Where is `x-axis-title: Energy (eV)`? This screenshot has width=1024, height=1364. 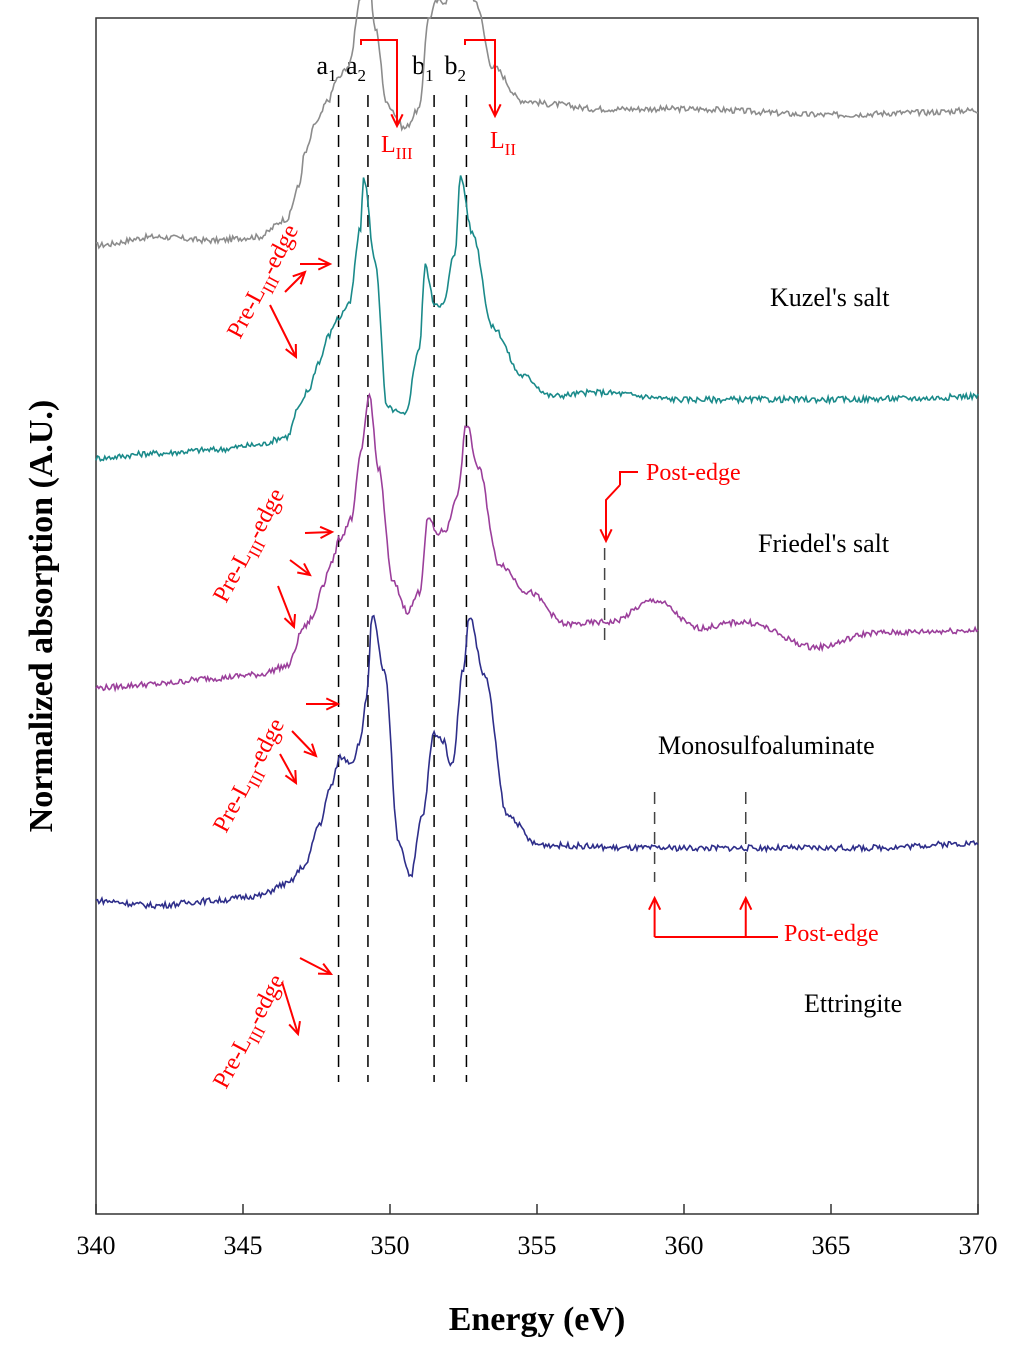 x-axis-title: Energy (eV) is located at coordinates (537, 1319).